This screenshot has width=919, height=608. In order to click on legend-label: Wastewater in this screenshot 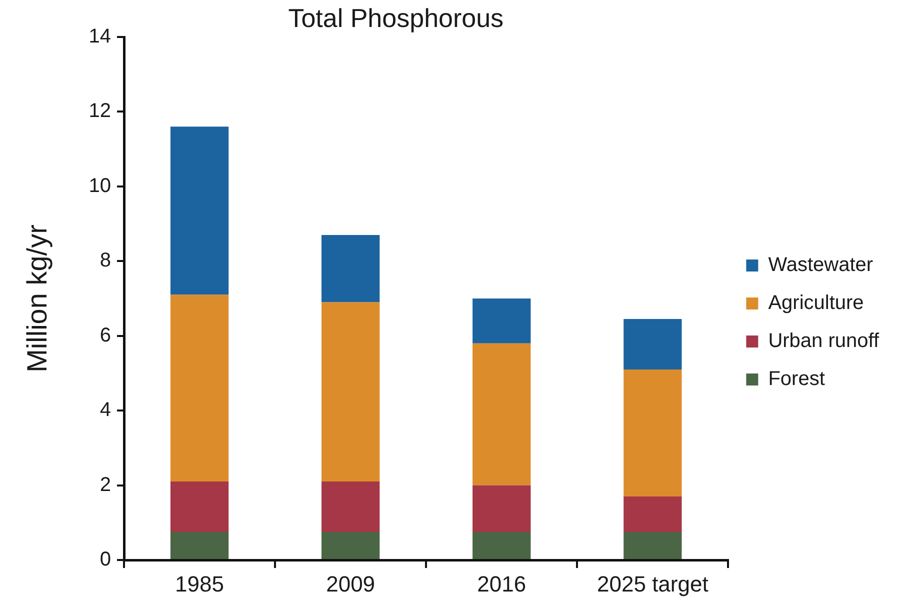, I will do `click(821, 265)`.